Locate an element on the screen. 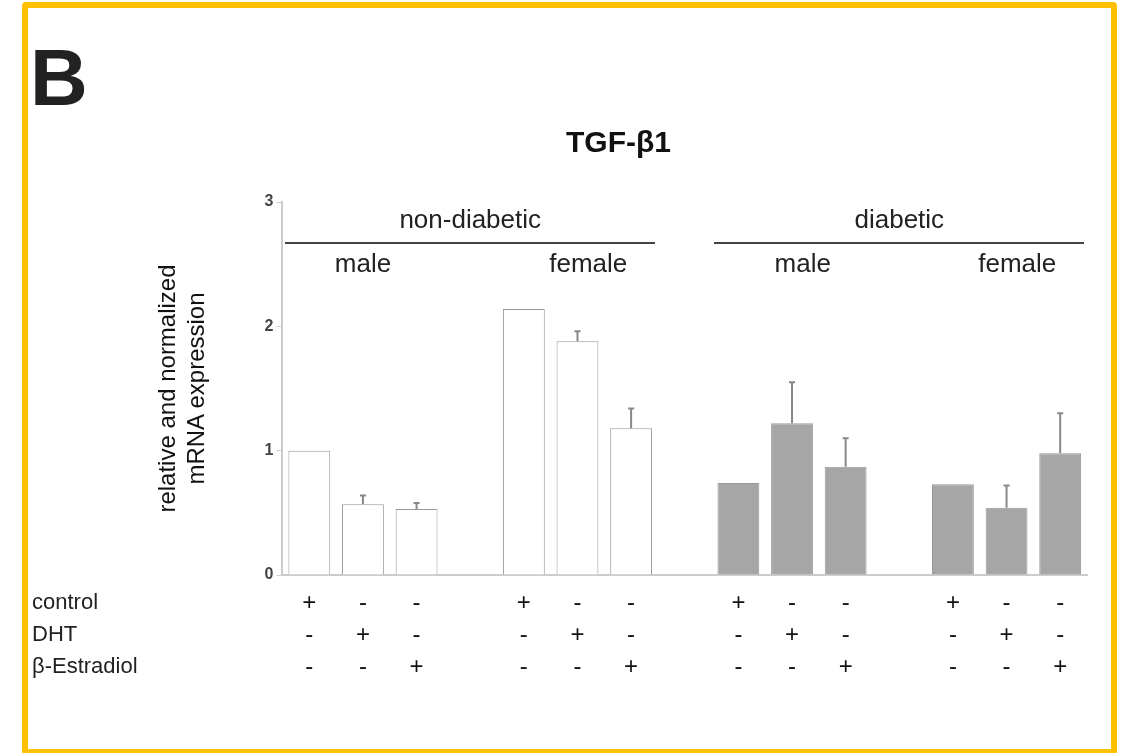  y-tick-label: 0 is located at coordinates (269, 574).